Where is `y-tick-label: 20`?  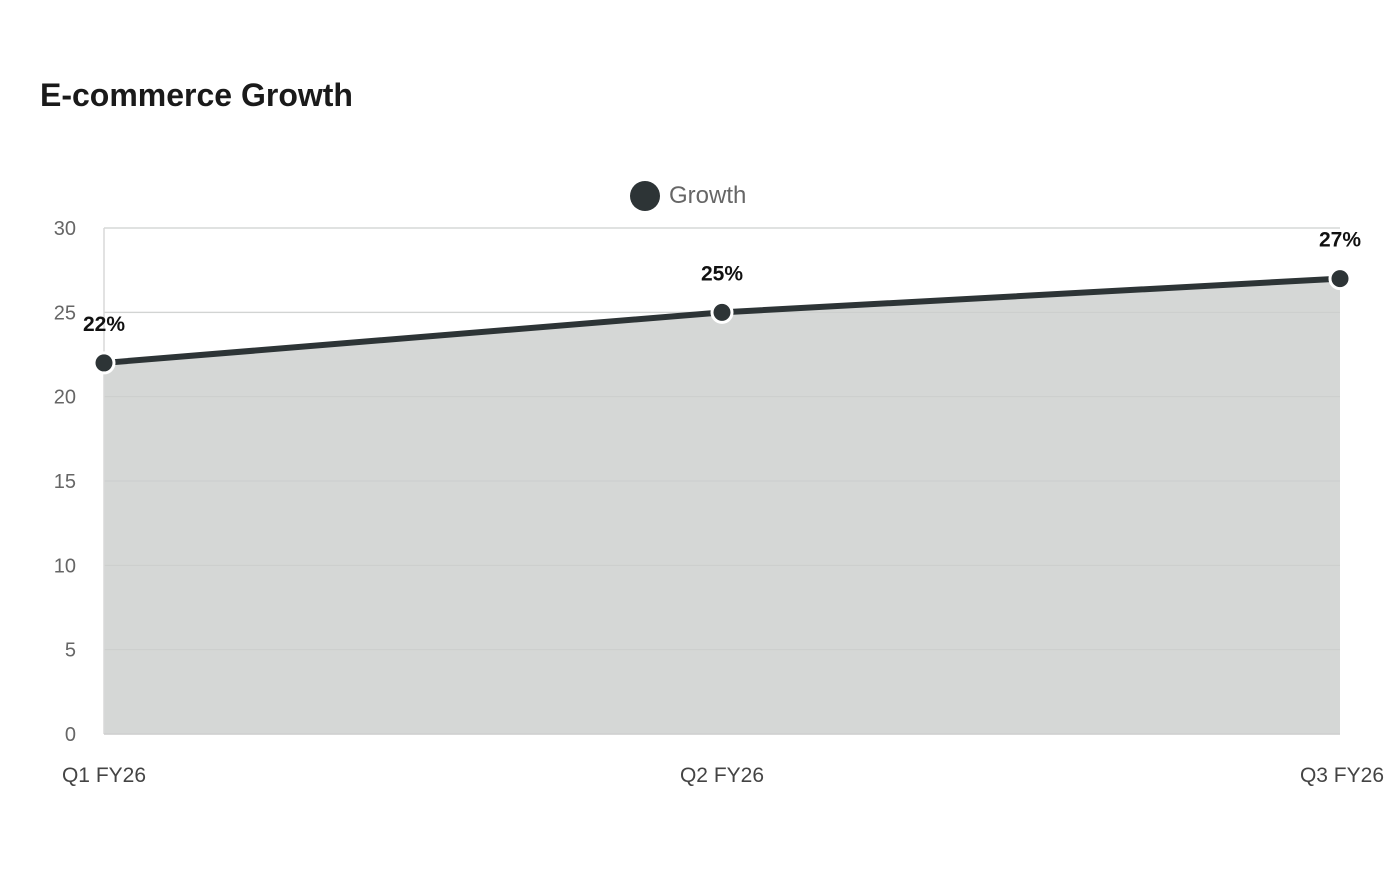
y-tick-label: 20 is located at coordinates (65, 398).